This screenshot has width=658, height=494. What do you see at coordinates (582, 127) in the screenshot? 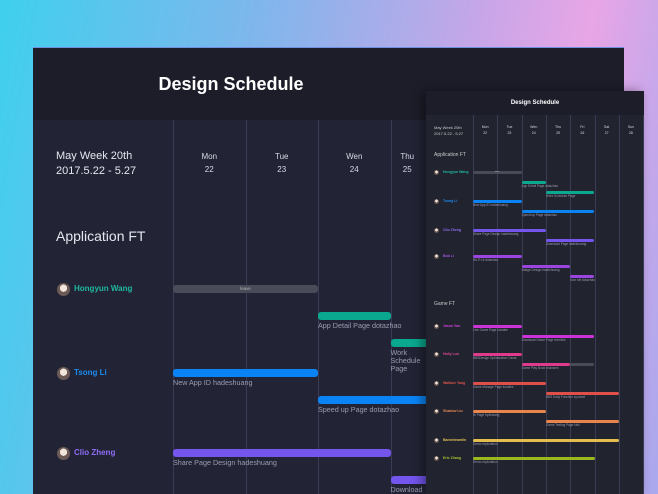
I see `day-name: Fri` at bounding box center [582, 127].